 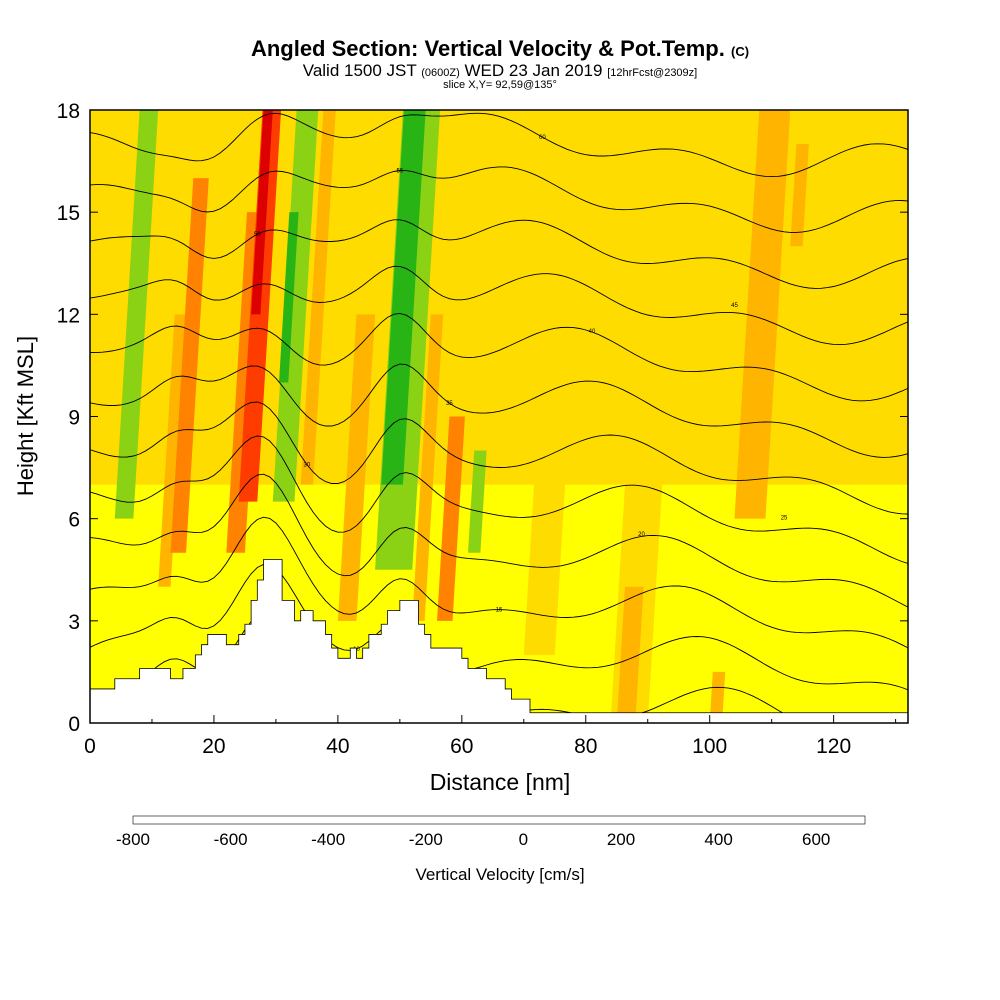 What do you see at coordinates (740, 51) in the screenshot?
I see `title-mark: (C)` at bounding box center [740, 51].